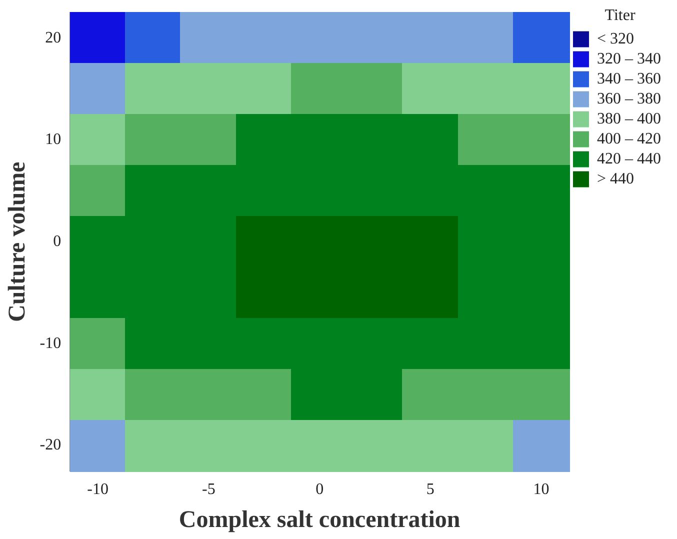 This screenshot has width=677, height=539. I want to click on y-tick-label: 0, so click(57, 241).